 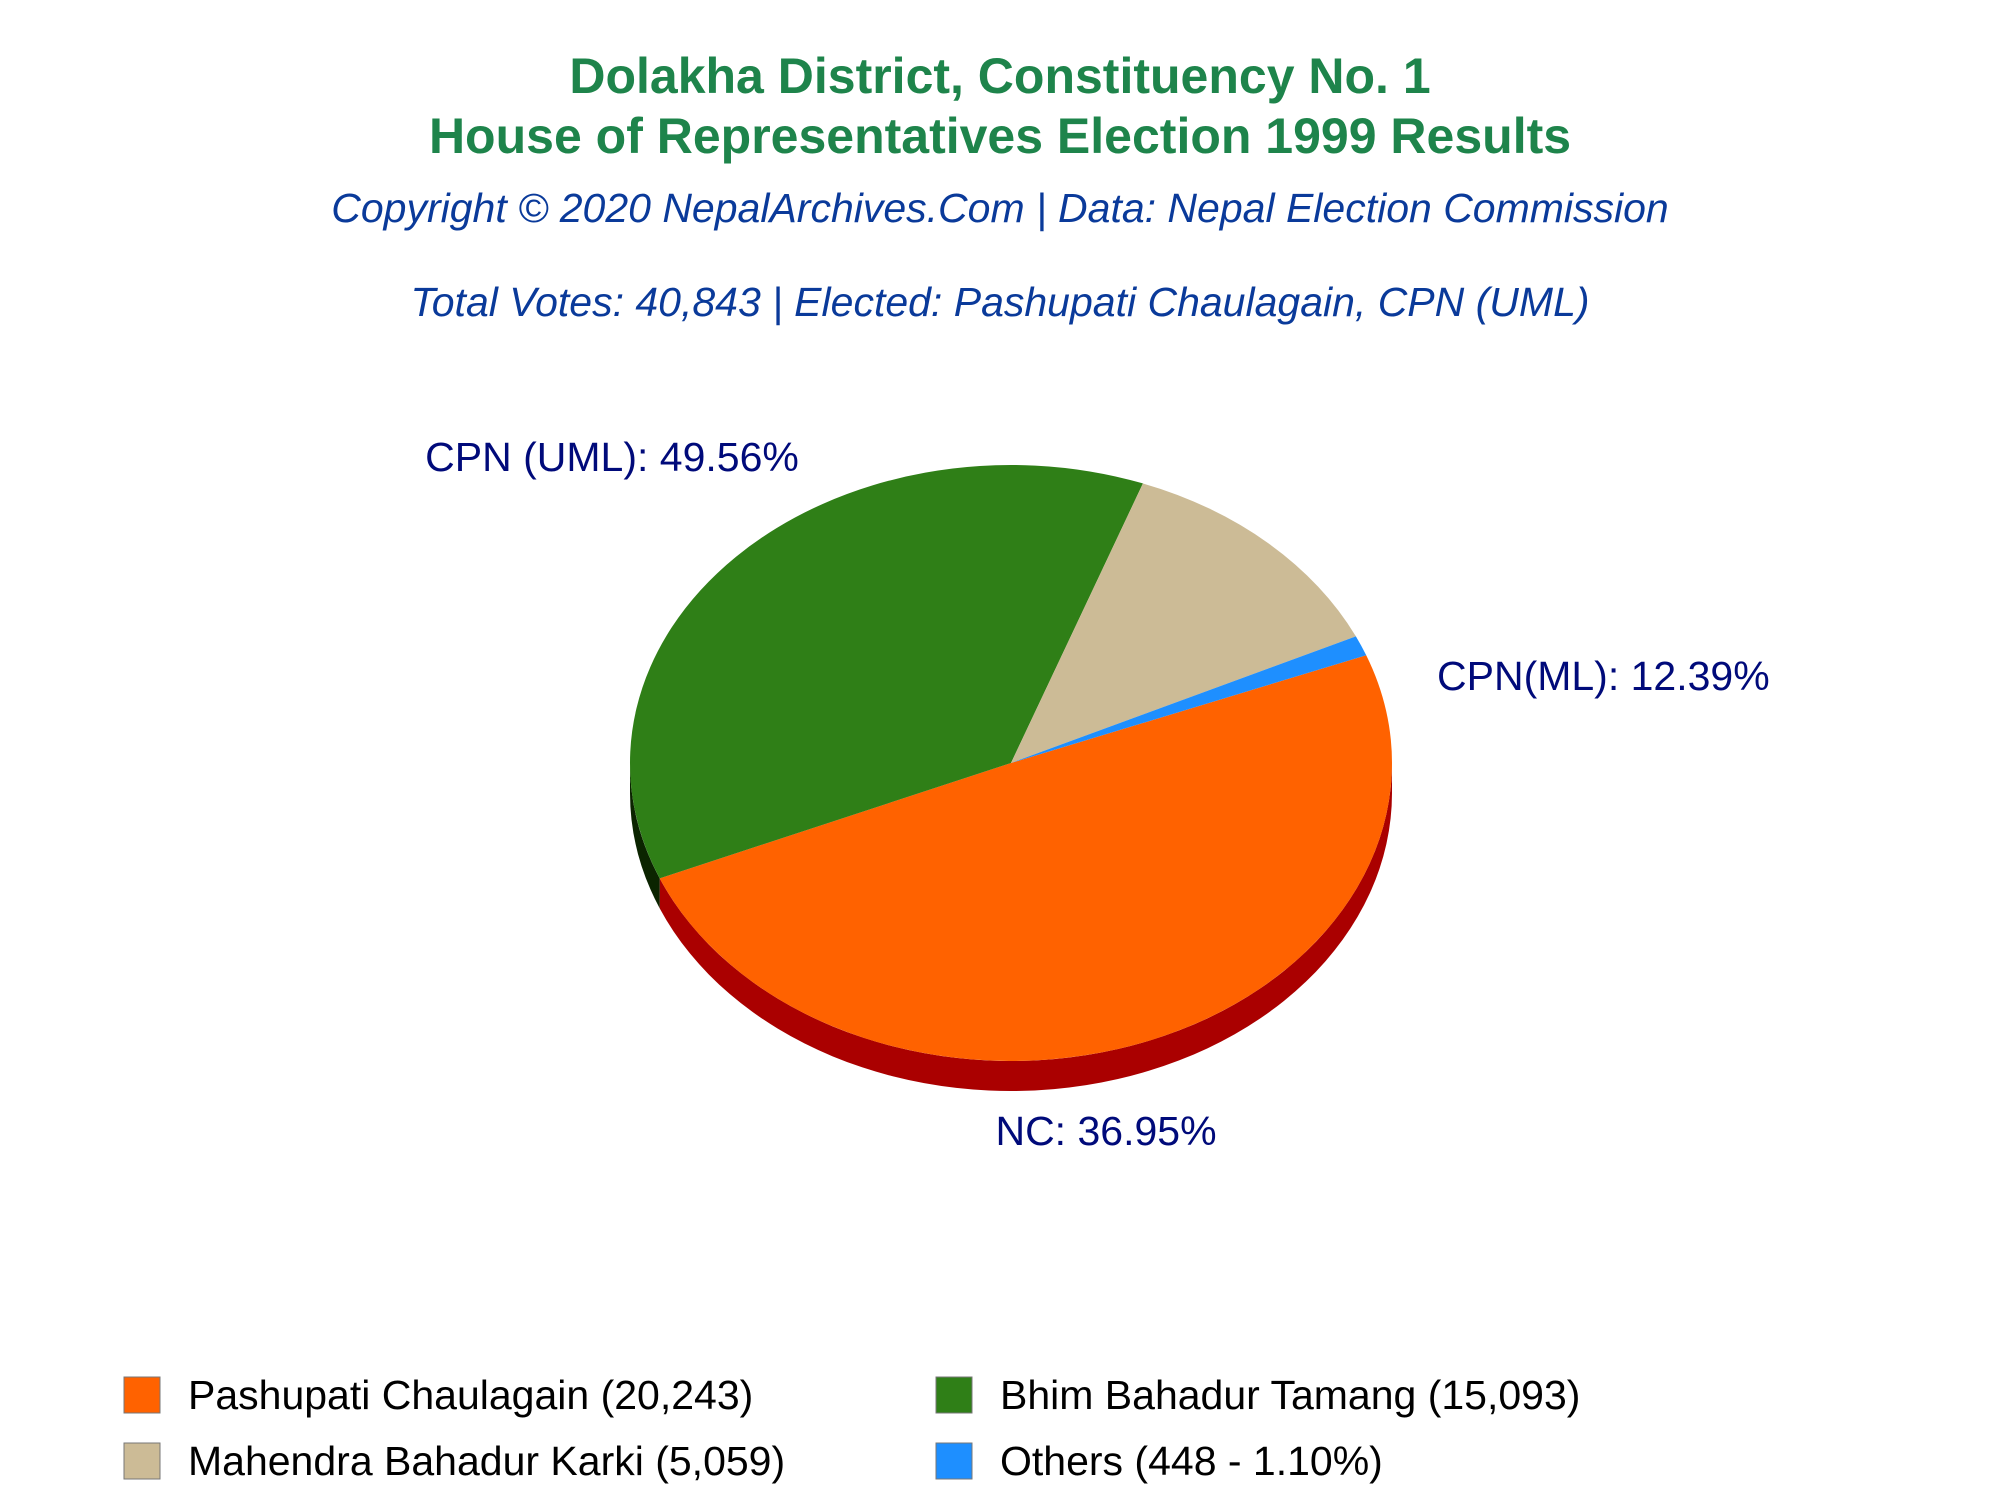 I want to click on slice-label-cpn-uml: CPN (UML): 49.56%, so click(x=612, y=457).